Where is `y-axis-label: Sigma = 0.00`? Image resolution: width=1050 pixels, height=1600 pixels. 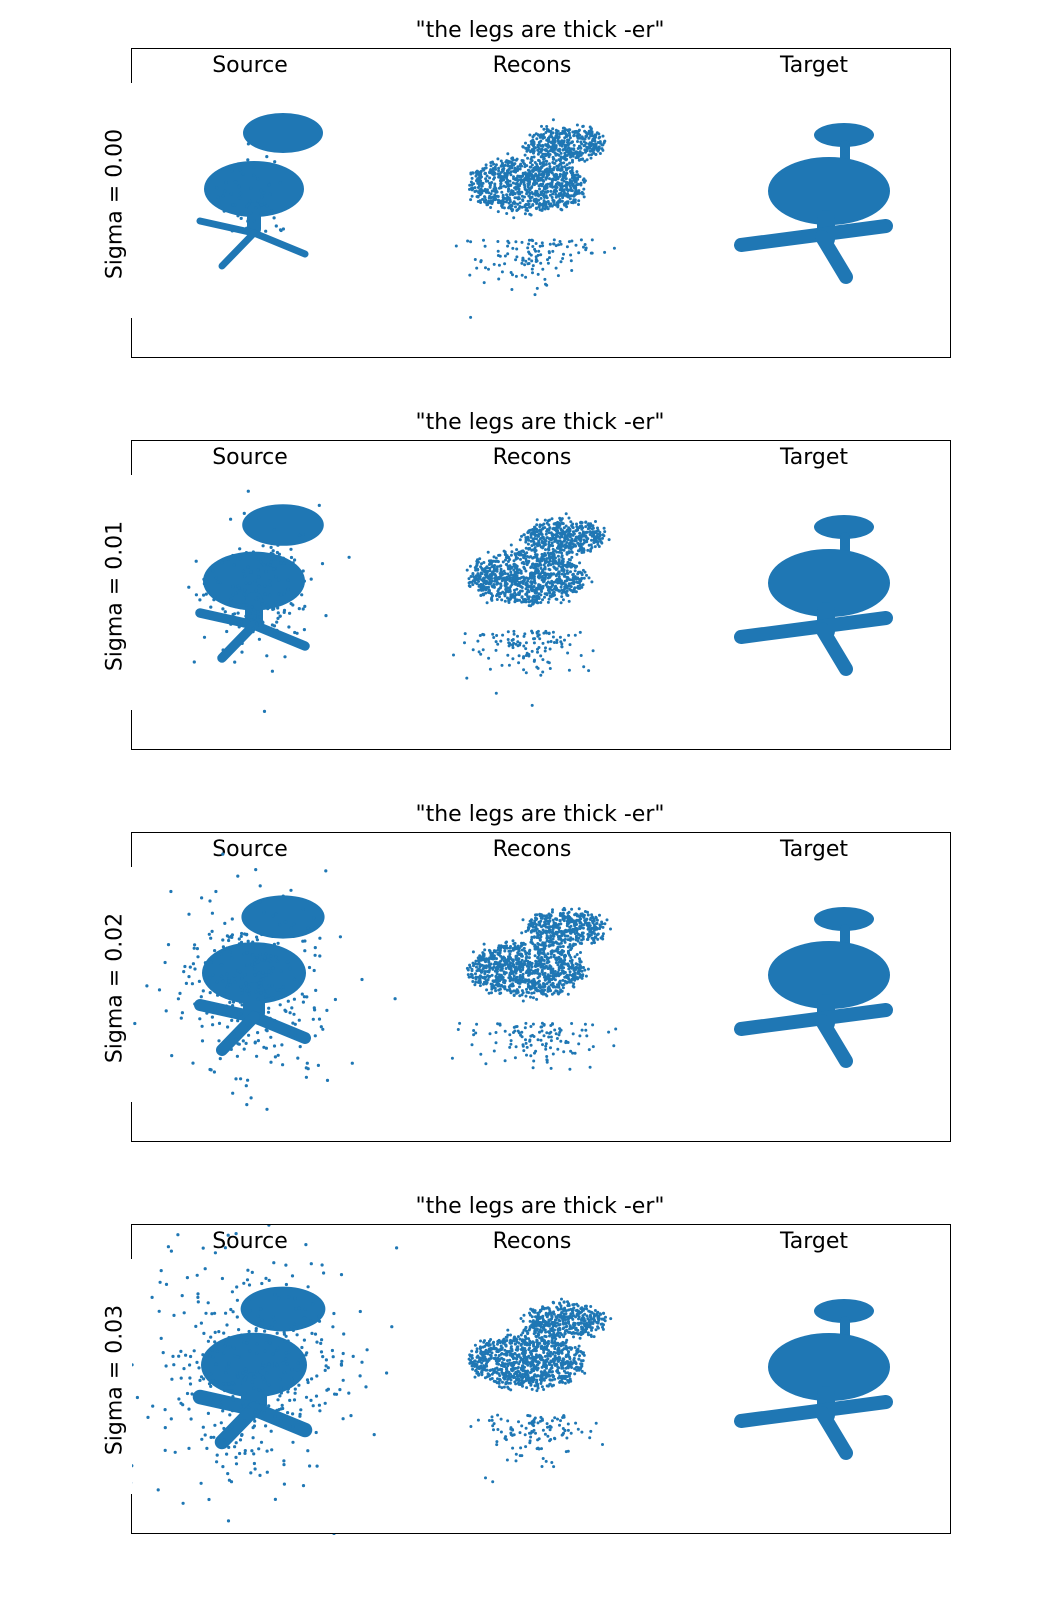 y-axis-label: Sigma = 0.00 is located at coordinates (115, 204).